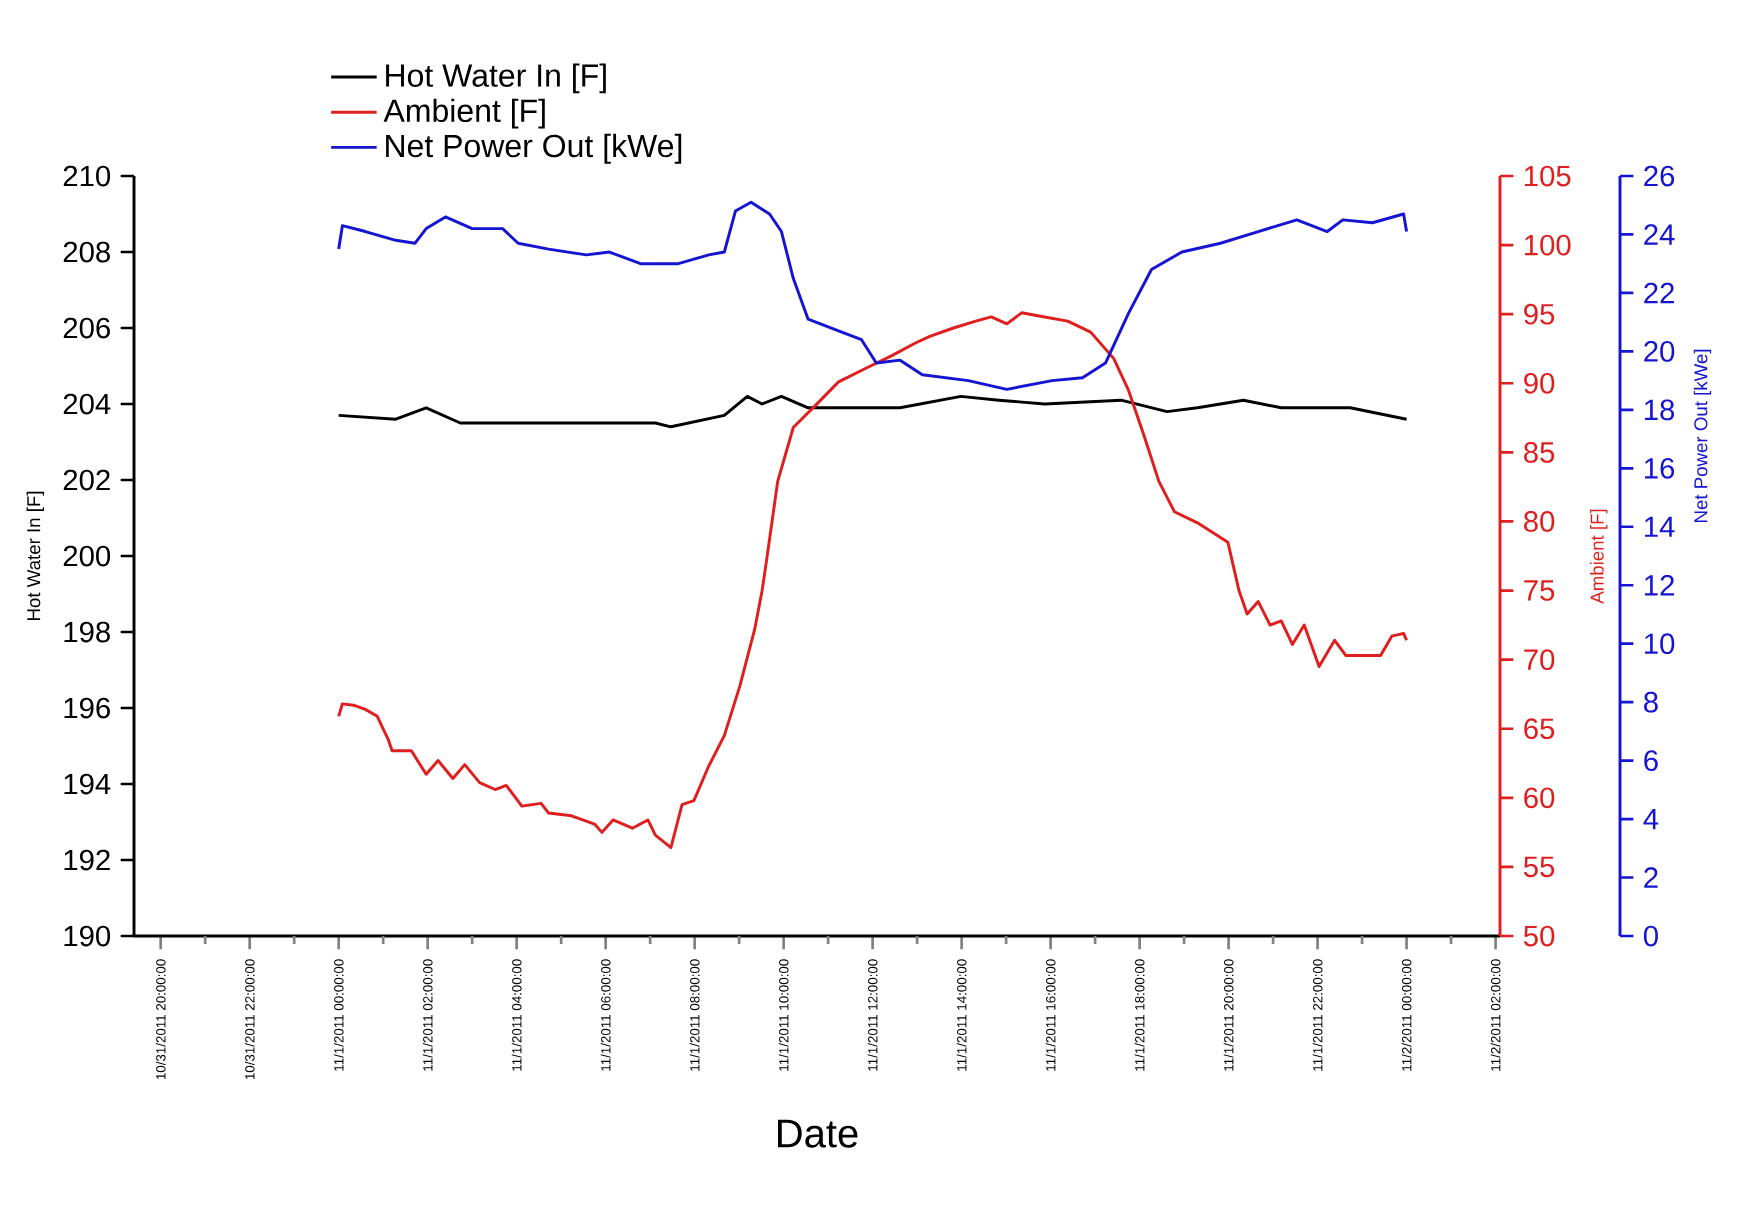 This screenshot has height=1208, width=1754. What do you see at coordinates (1650, 936) in the screenshot?
I see `y3-tick-label: 0` at bounding box center [1650, 936].